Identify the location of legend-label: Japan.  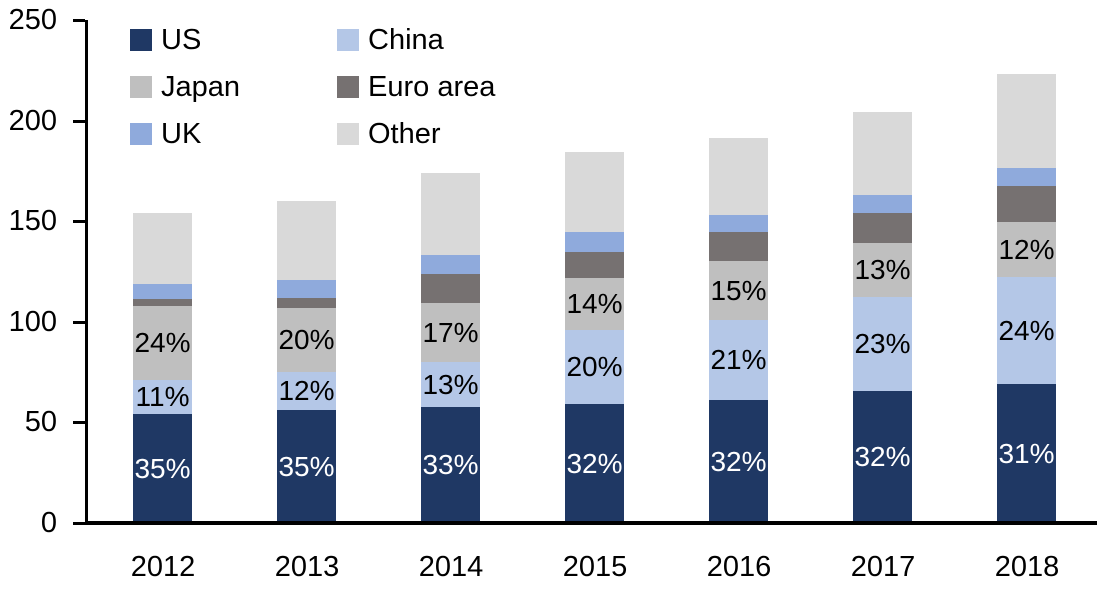
(201, 86).